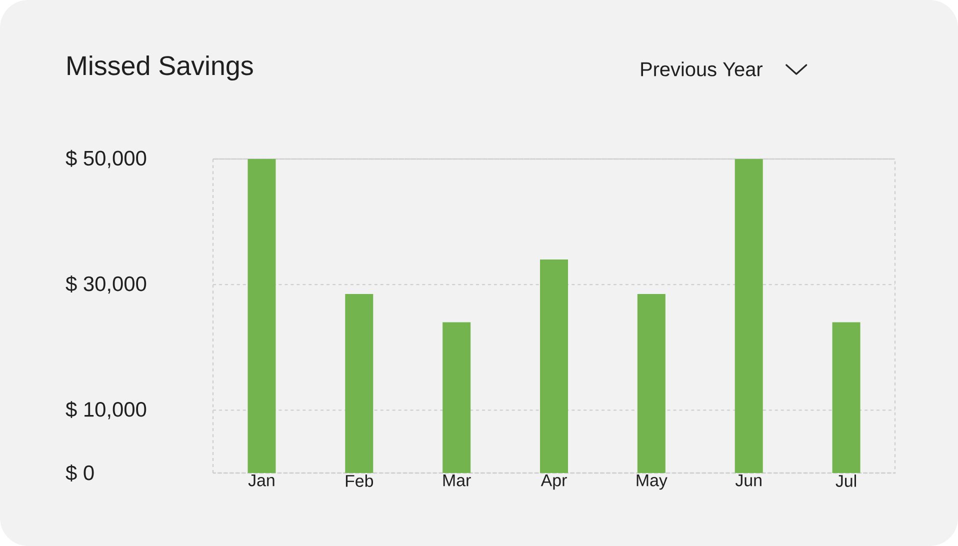 This screenshot has height=546, width=958. I want to click on x-tick-label: Mar, so click(457, 480).